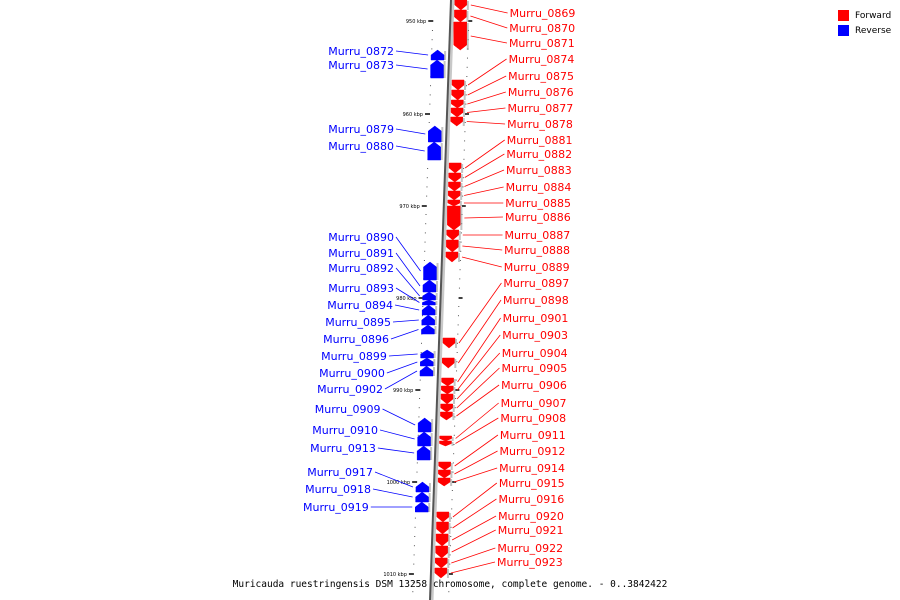 The width and height of the screenshot is (900, 600). Describe the element at coordinates (336, 507) in the screenshot. I see `reverse-gene-label: Murru_0919` at that location.